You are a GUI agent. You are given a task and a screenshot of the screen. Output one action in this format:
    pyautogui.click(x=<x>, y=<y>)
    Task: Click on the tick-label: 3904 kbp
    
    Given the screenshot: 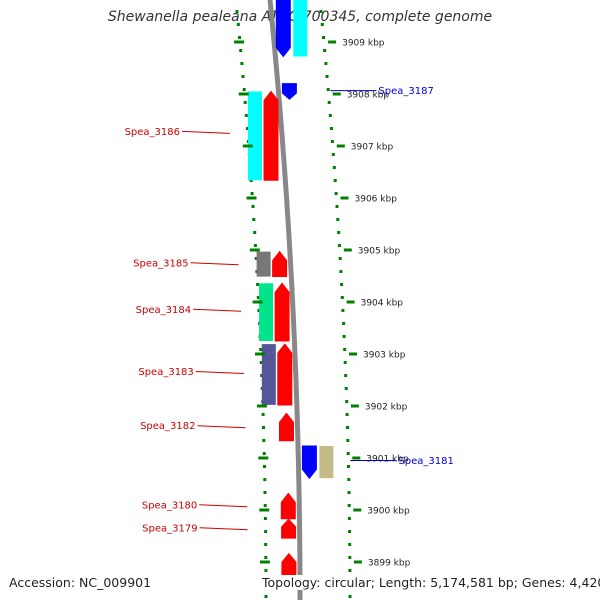 What is the action you would take?
    pyautogui.click(x=382, y=304)
    